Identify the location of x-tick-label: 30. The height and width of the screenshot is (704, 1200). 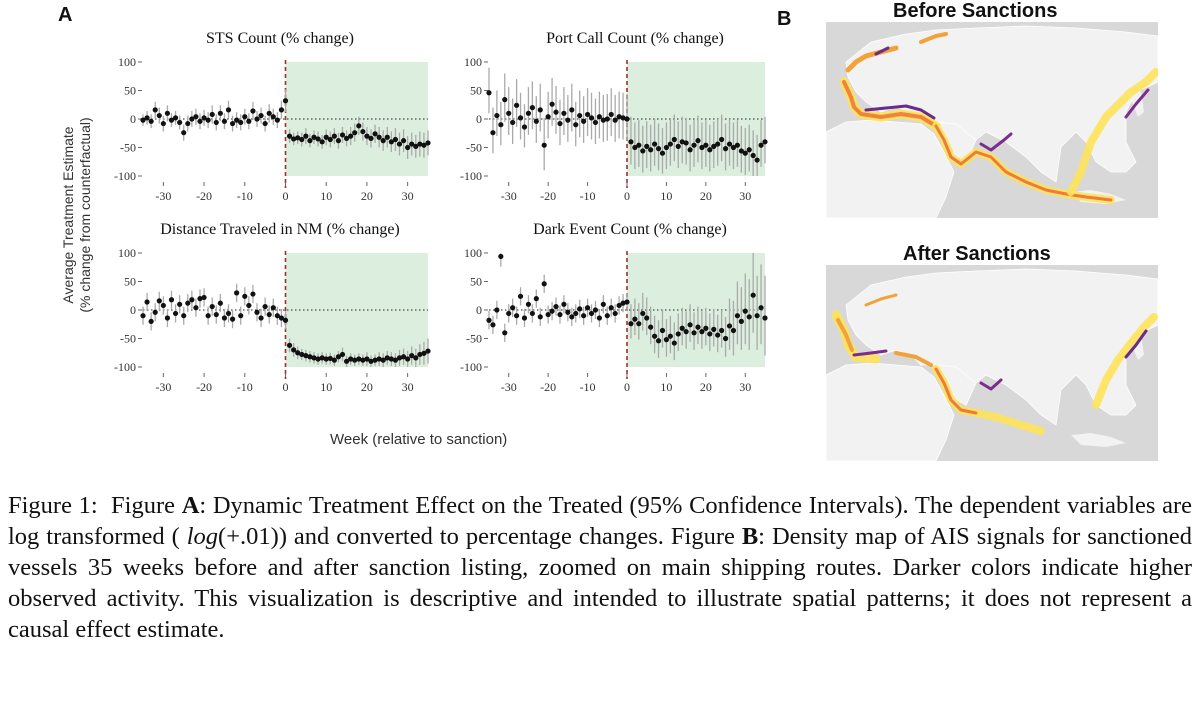
(408, 196).